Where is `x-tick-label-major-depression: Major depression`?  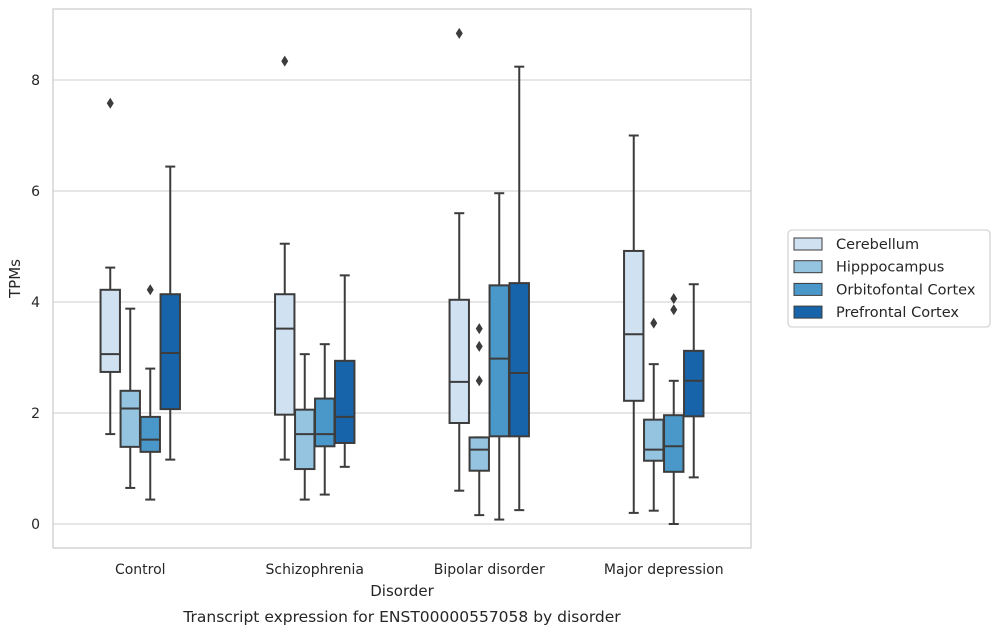 x-tick-label-major-depression: Major depression is located at coordinates (664, 570).